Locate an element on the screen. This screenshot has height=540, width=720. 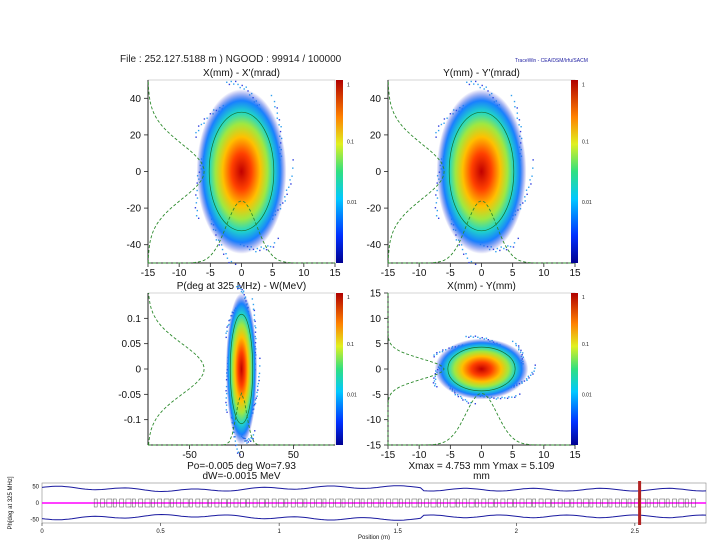
plot-footer-line: mm is located at coordinates (481, 476).